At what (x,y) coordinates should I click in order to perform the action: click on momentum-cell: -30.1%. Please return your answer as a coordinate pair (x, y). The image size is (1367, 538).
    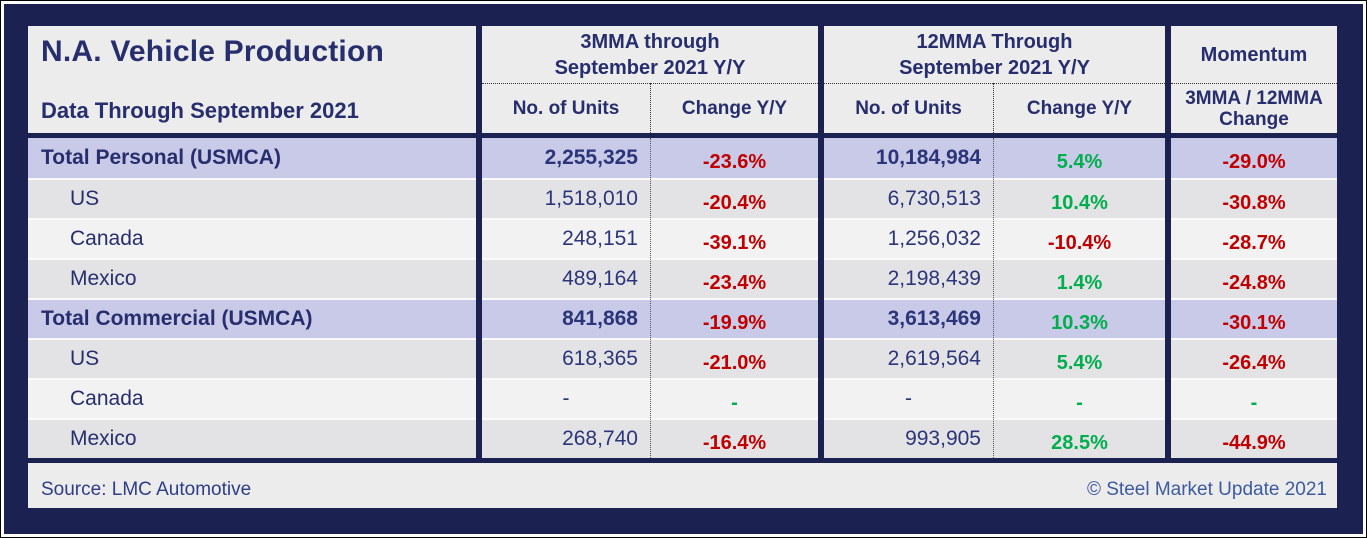
    Looking at the image, I should click on (1254, 318).